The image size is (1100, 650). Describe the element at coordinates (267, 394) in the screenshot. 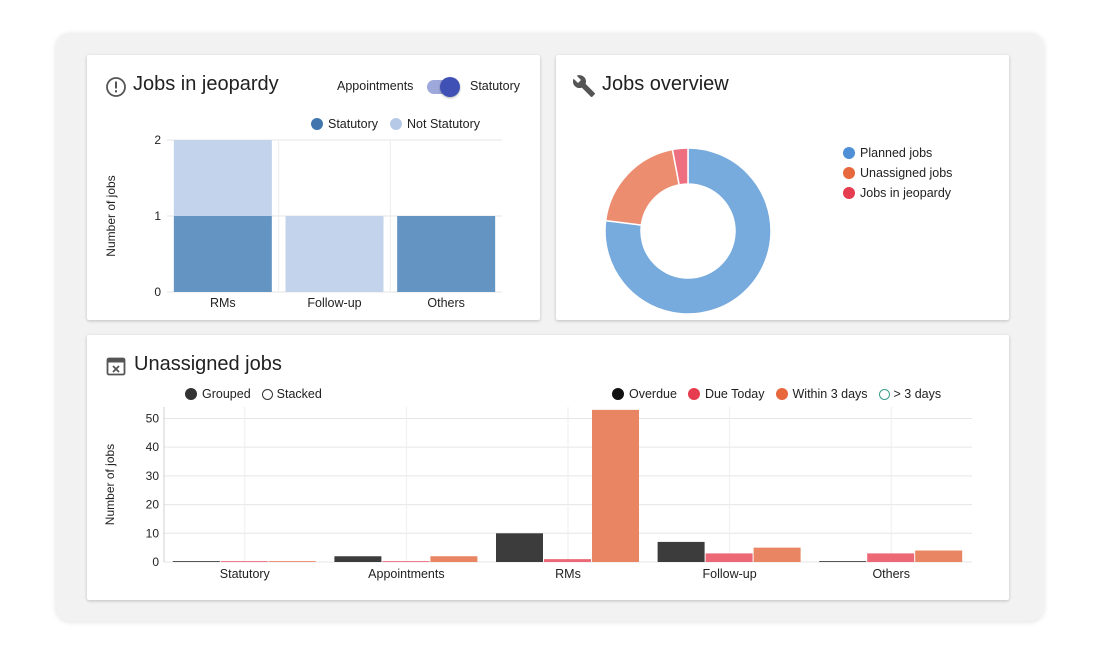

I see `radio-unselected` at that location.